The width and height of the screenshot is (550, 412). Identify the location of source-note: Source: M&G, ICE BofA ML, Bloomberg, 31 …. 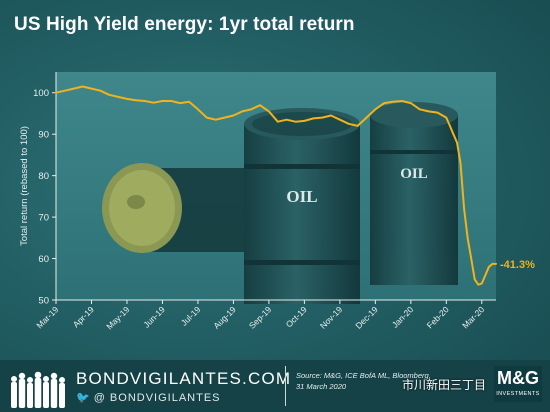
(363, 381).